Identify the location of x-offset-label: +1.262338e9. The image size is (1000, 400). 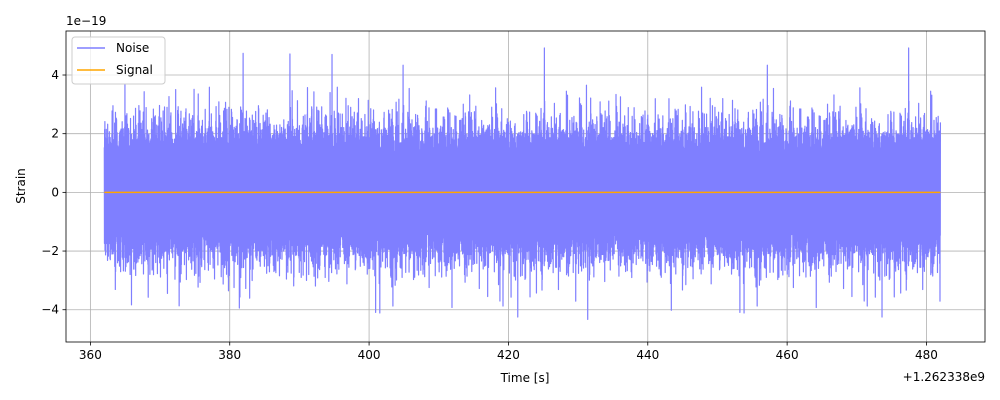
(944, 377).